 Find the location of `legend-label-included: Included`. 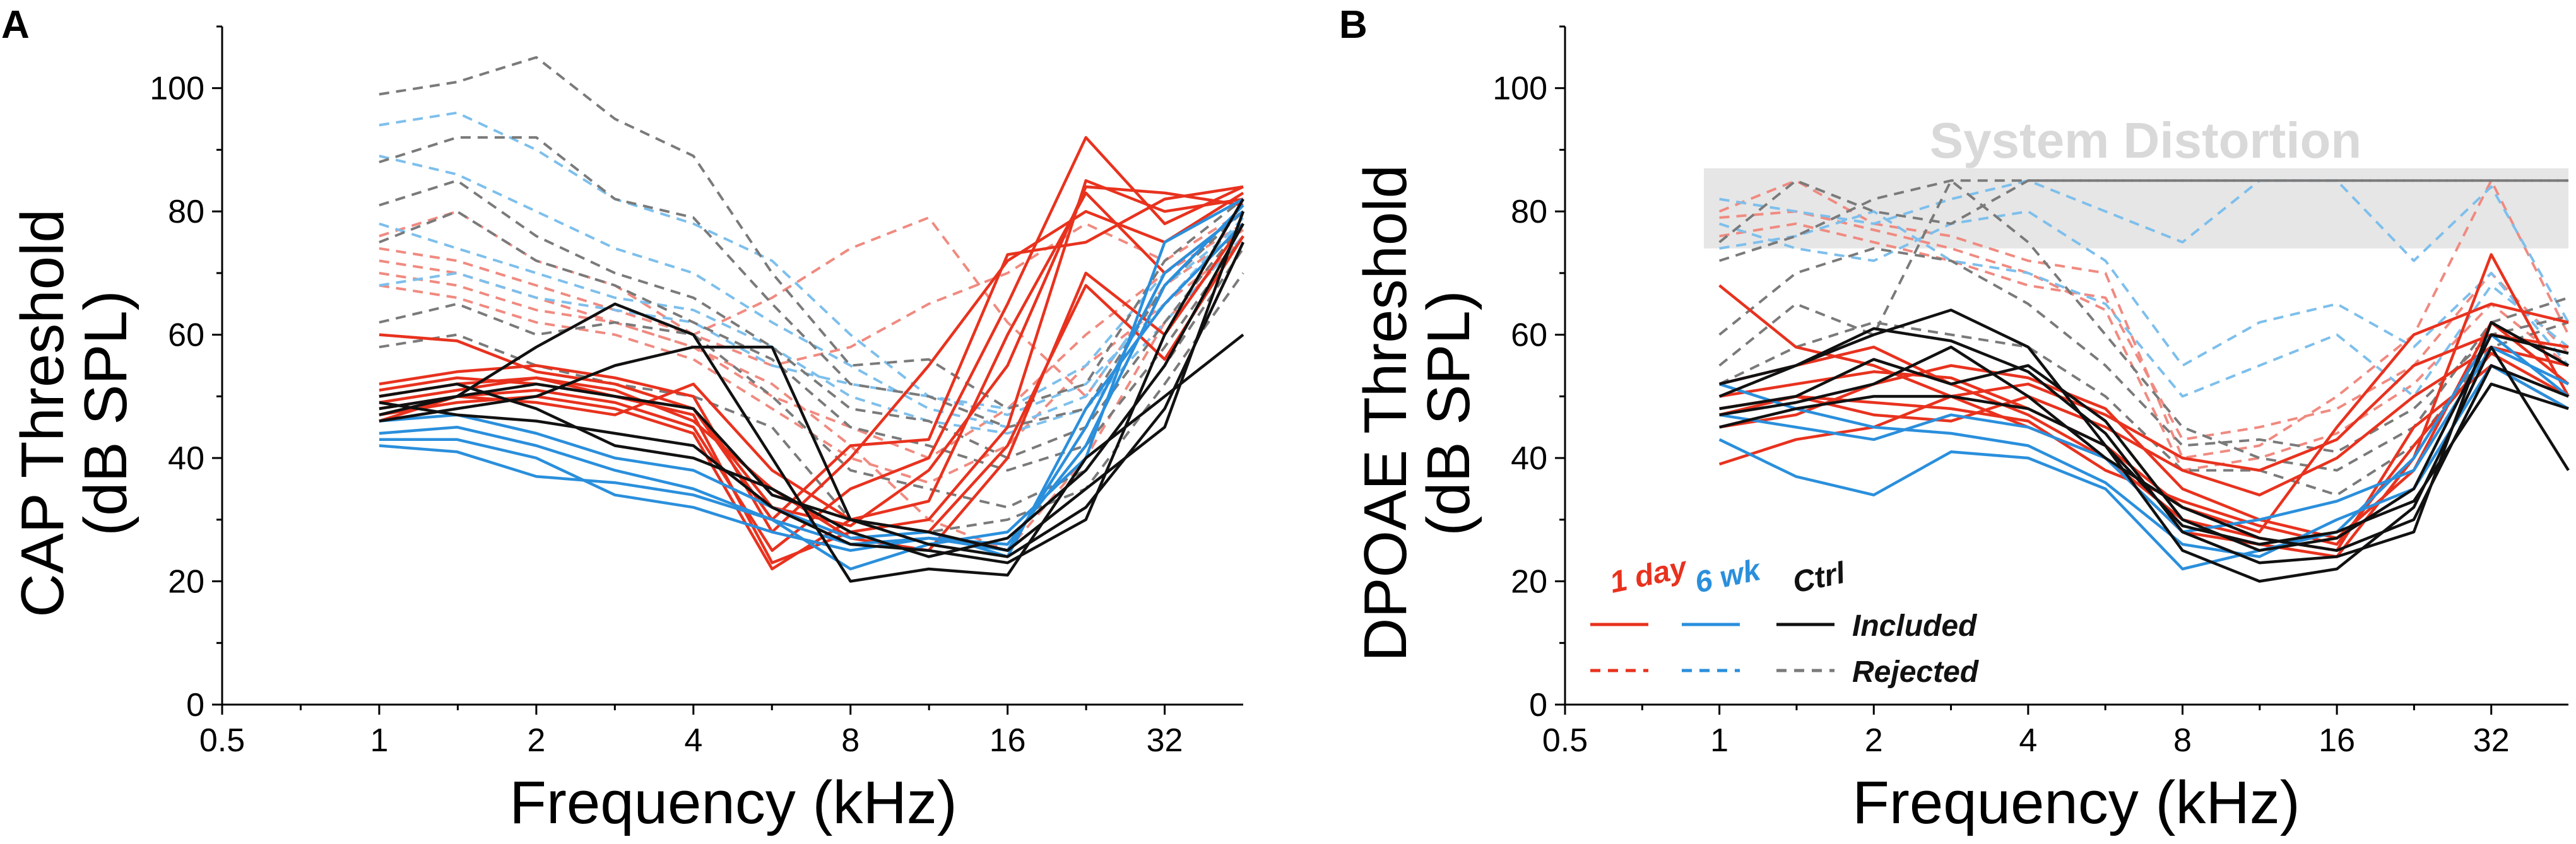

legend-label-included: Included is located at coordinates (1915, 626).